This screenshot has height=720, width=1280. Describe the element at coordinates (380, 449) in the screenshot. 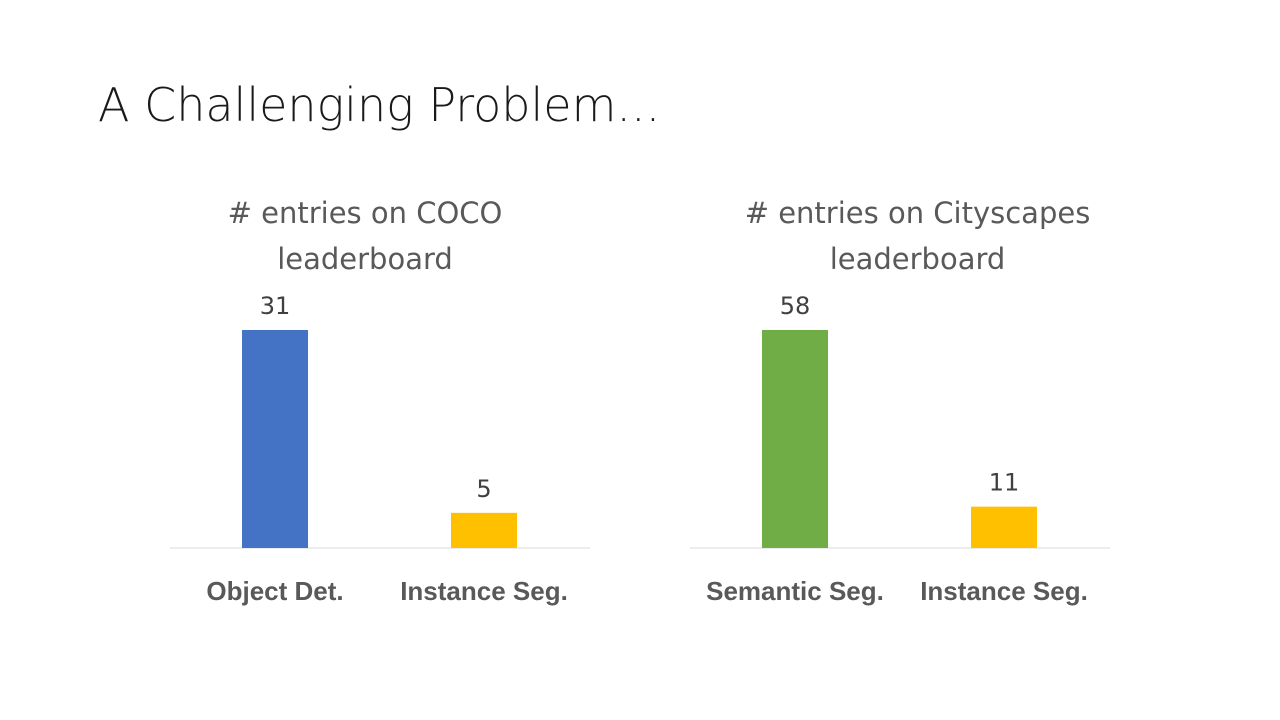

I see `bar-chart-plot: 31 Object Det. 5 Instance Seg.` at that location.